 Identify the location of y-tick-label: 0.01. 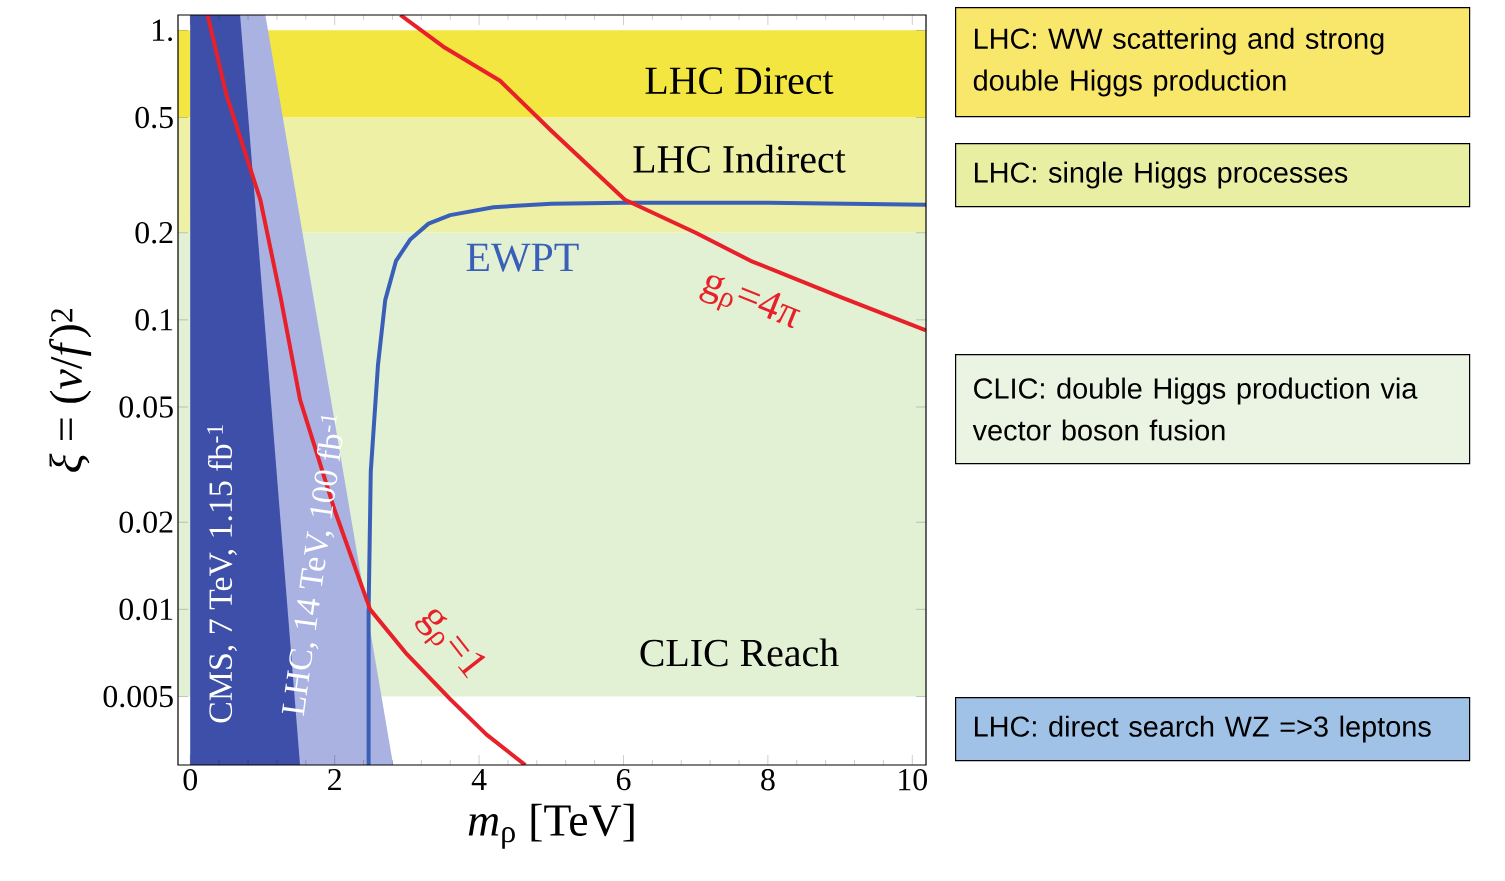
(146, 609).